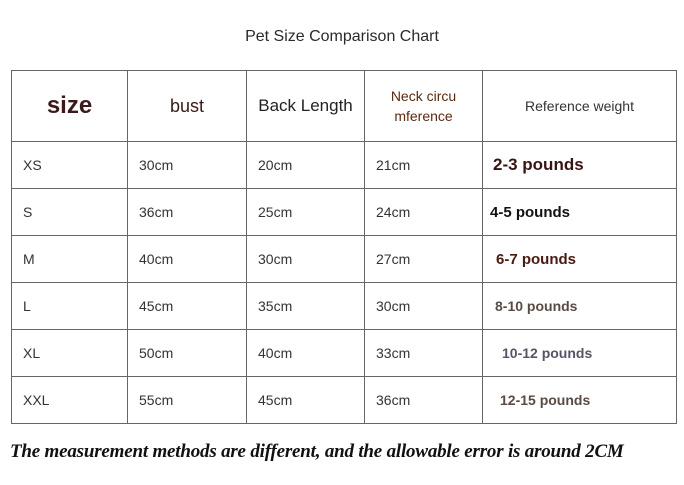  Describe the element at coordinates (579, 306) in the screenshot. I see `weight-cell: 8-10 pounds` at that location.